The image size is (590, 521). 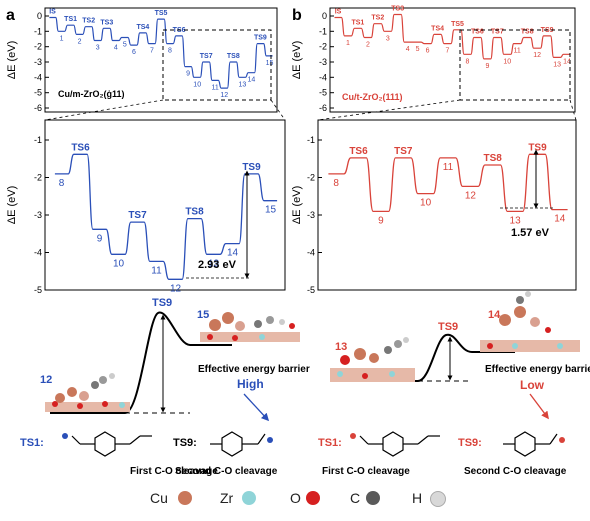 I want to click on panel-b-point-label-12: 12, so click(x=537, y=55).